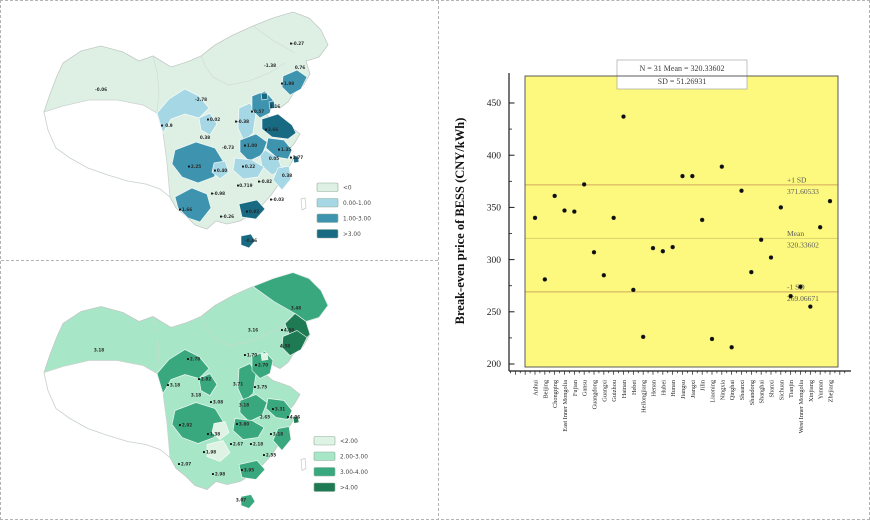 The height and width of the screenshot is (520, 870). I want to click on x-tick-label: East Inner Mongolia, so click(565, 406).